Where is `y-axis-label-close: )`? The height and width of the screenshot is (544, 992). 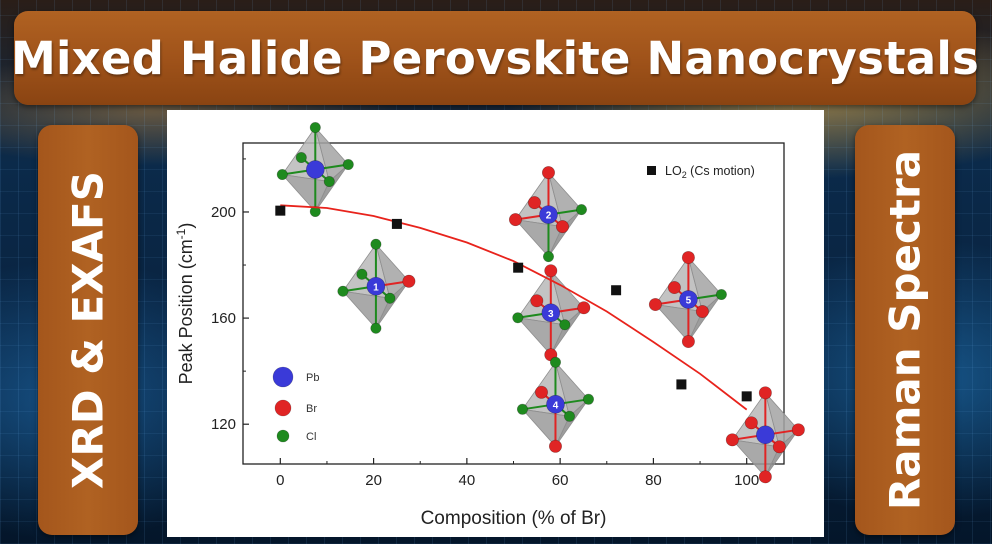
y-axis-label-close: ) is located at coordinates (186, 226).